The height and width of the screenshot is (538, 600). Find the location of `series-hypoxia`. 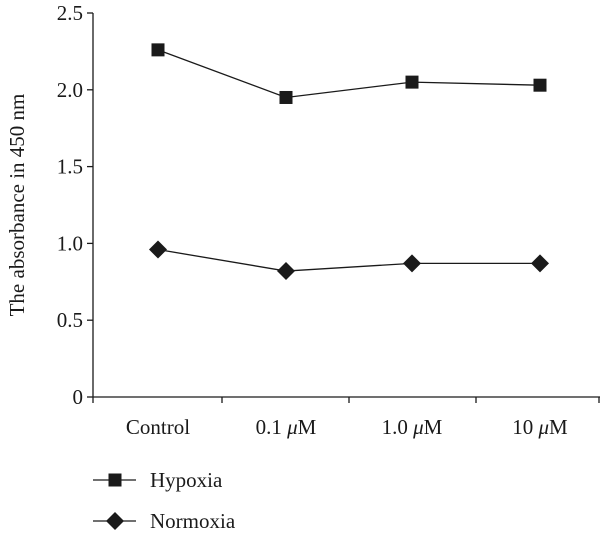

series-hypoxia is located at coordinates (349, 73).